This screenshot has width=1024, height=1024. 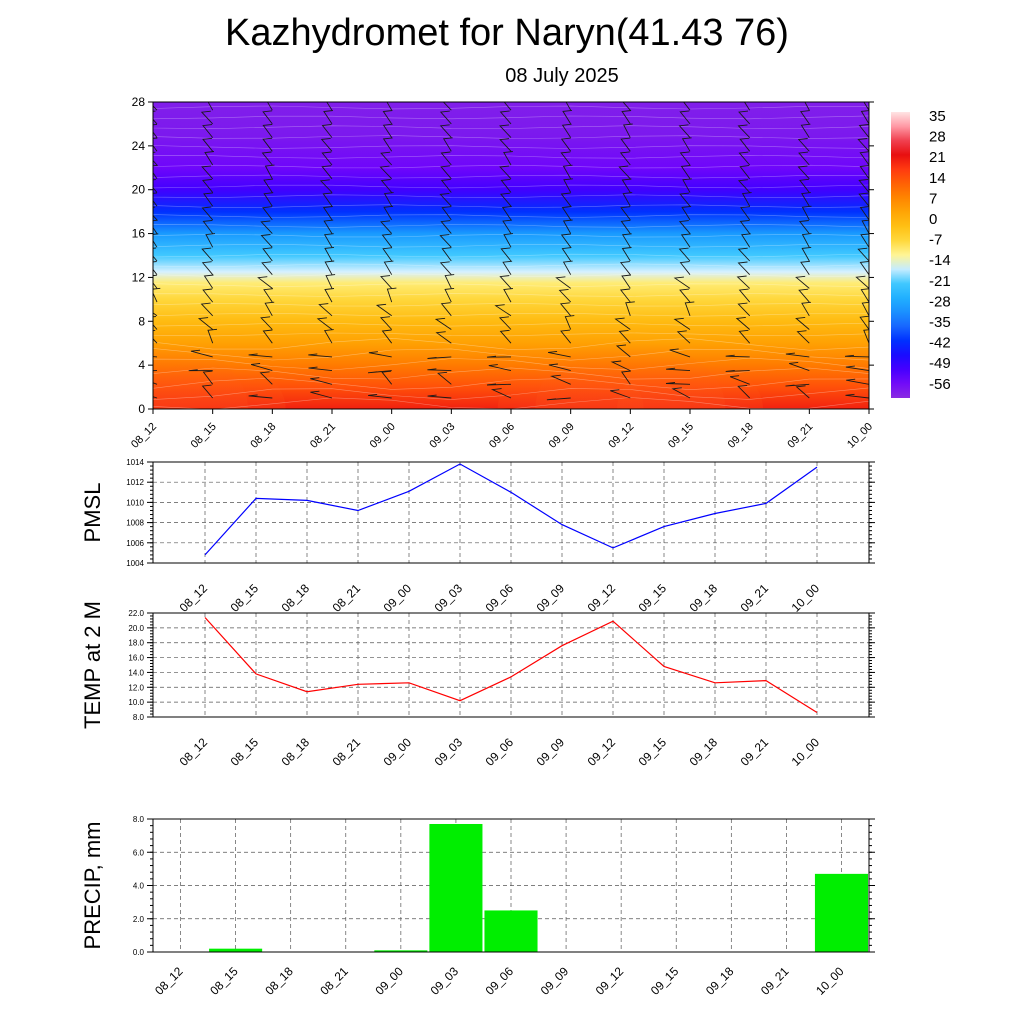 I want to click on colorbar-tick-label: -49, so click(x=940, y=363).